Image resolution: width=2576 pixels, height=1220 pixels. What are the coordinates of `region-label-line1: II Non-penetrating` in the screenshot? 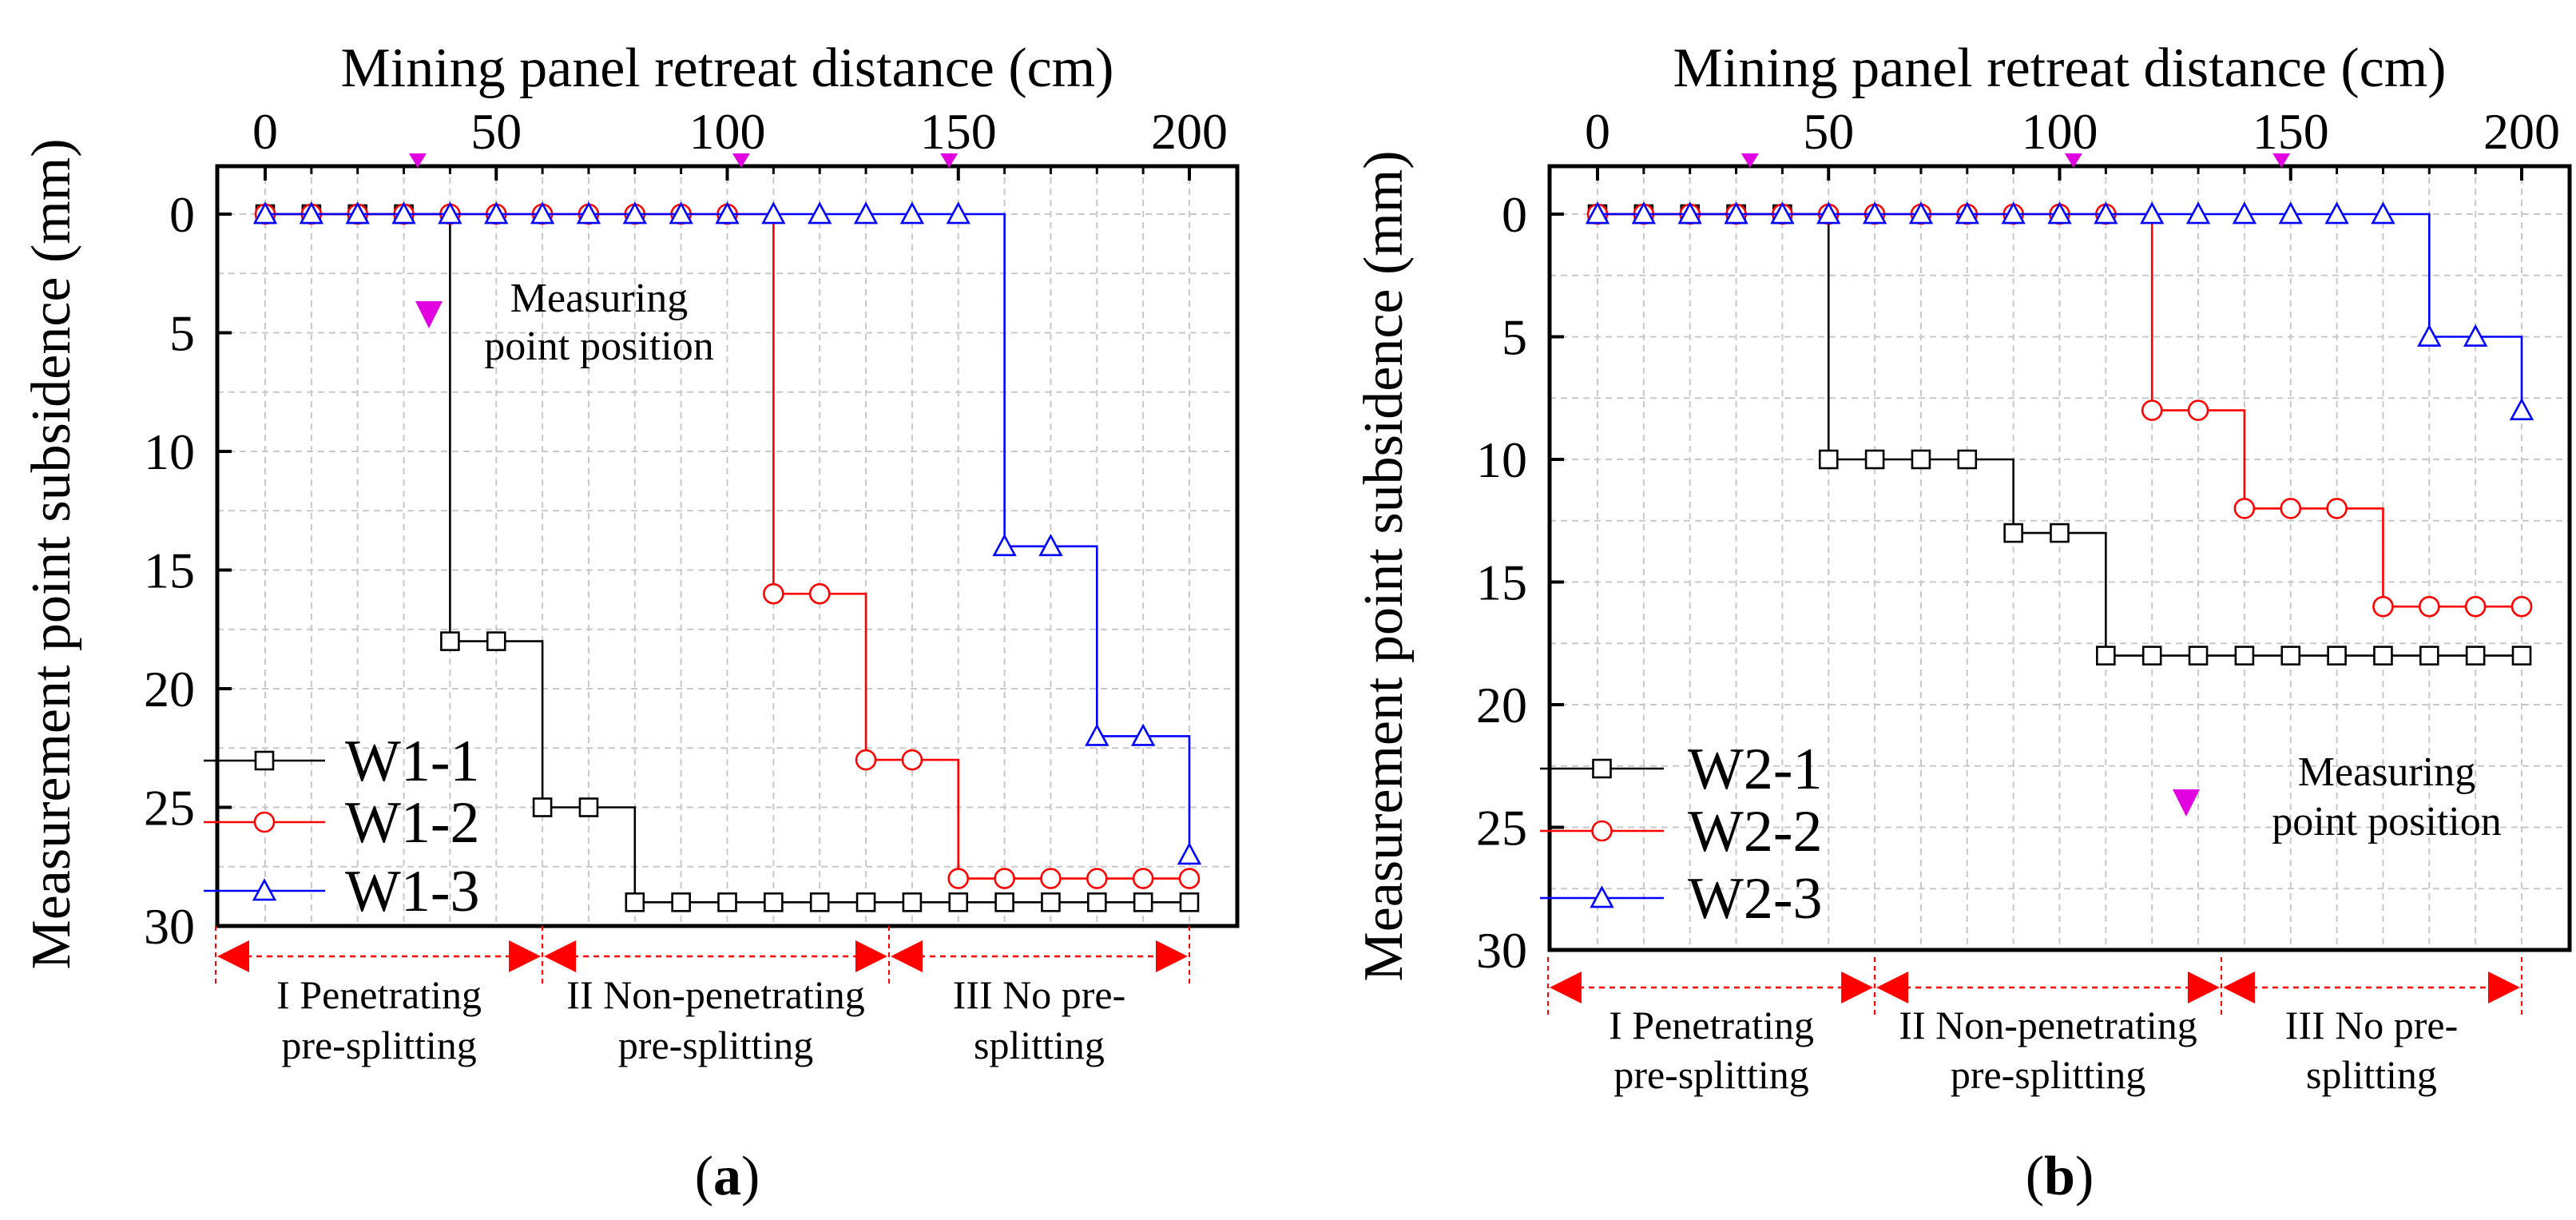 It's located at (715, 994).